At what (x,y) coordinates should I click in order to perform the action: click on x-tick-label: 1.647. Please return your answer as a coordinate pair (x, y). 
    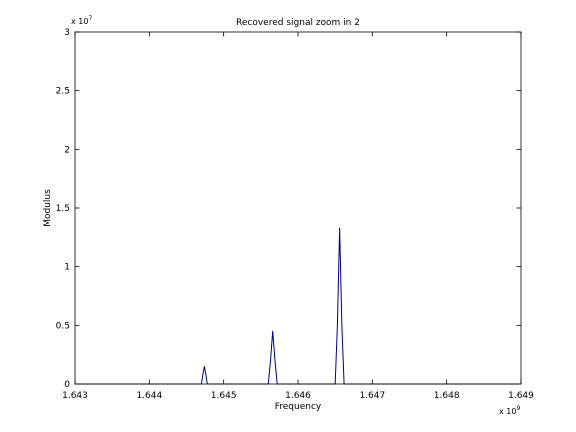
    Looking at the image, I should click on (372, 396).